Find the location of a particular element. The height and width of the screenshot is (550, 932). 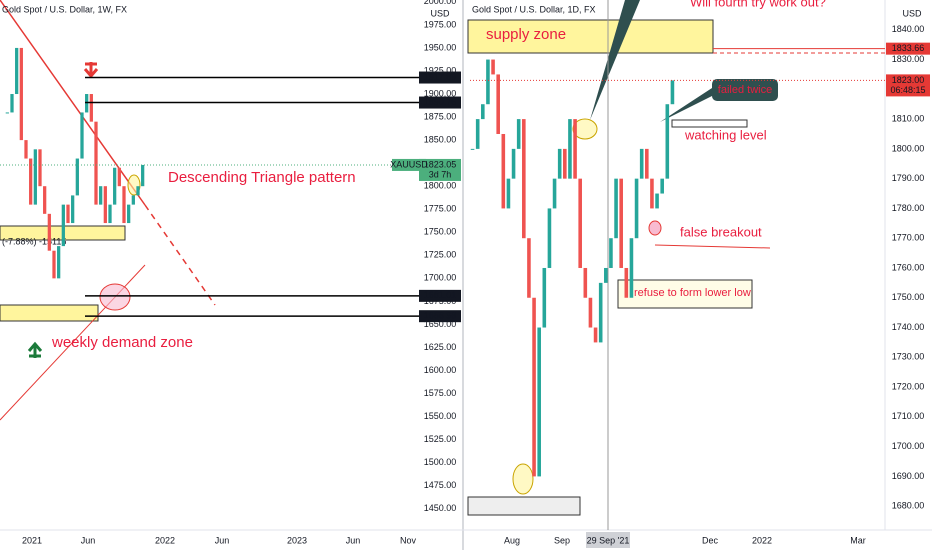

y-tick-label: 1770.00 is located at coordinates (908, 238).